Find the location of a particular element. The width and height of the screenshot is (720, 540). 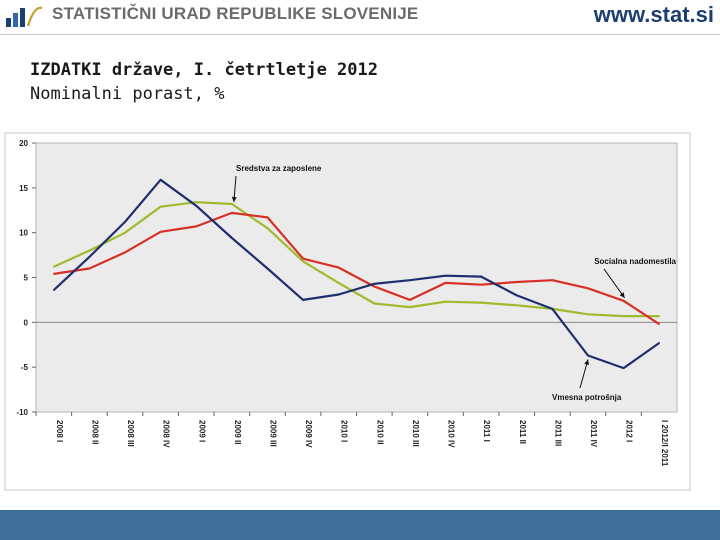

x-tick-label: 2009 III is located at coordinates (272, 433).